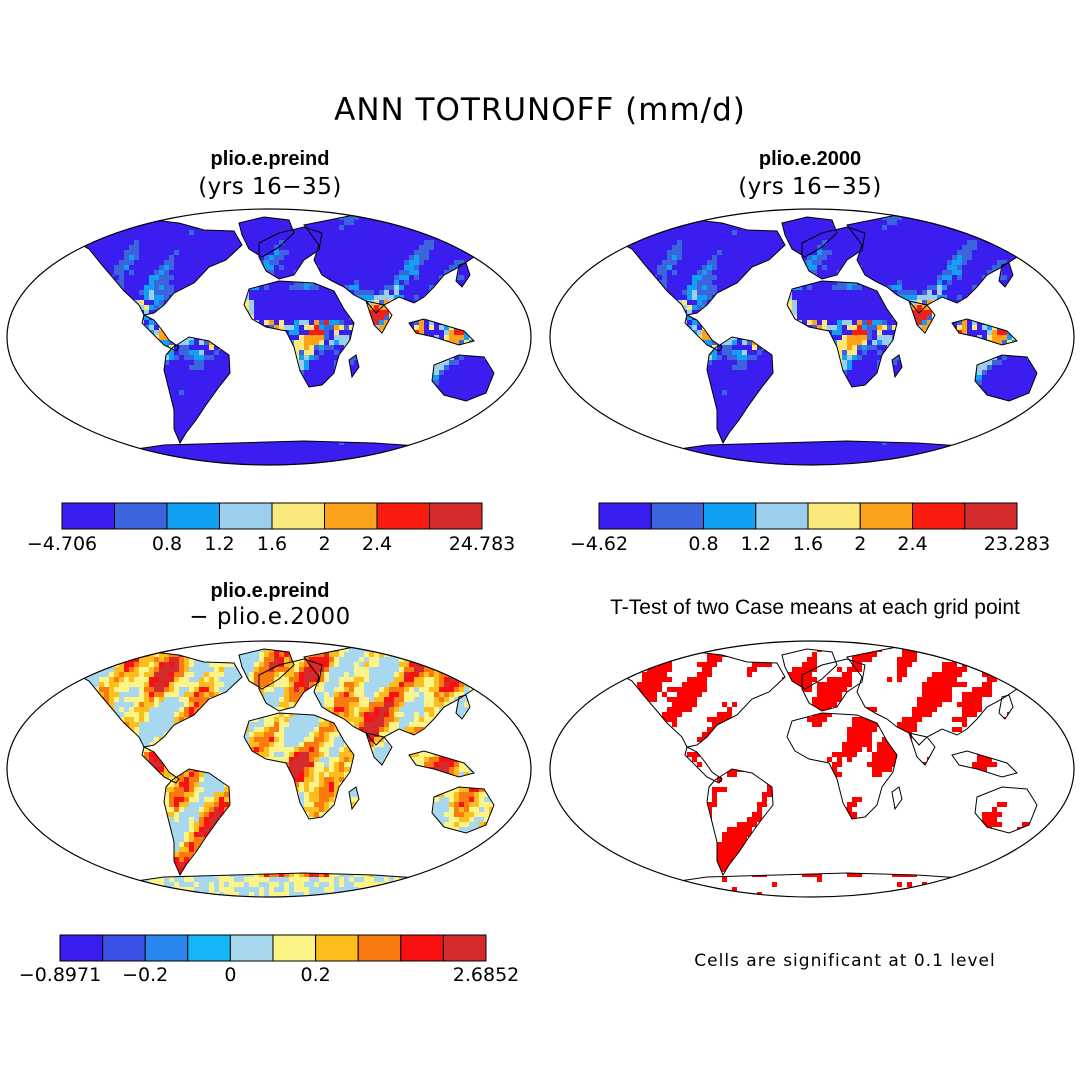  What do you see at coordinates (482, 544) in the screenshot?
I see `colorbar-tick-label: 24.783` at bounding box center [482, 544].